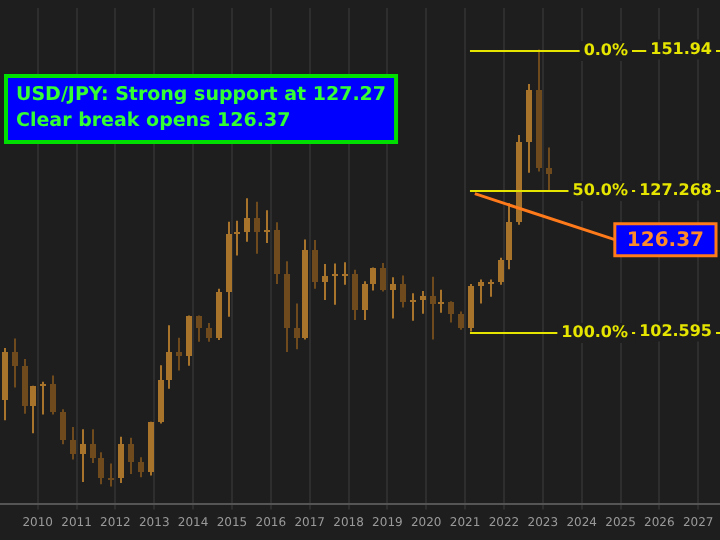 The width and height of the screenshot is (720, 540). I want to click on annotation: 126.37, so click(665, 240).